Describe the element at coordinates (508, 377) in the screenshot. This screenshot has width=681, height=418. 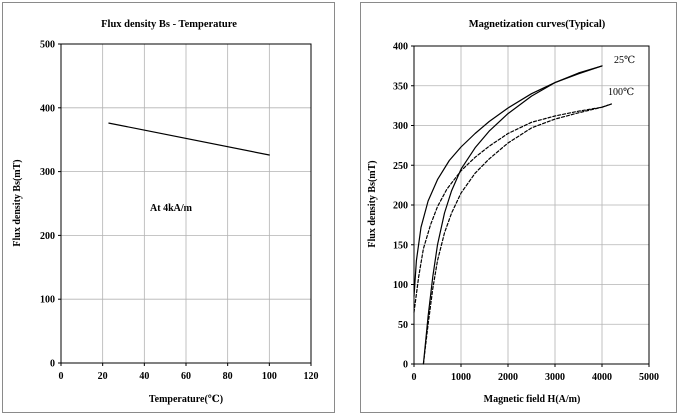
I see `x-tick-label: 2000` at that location.